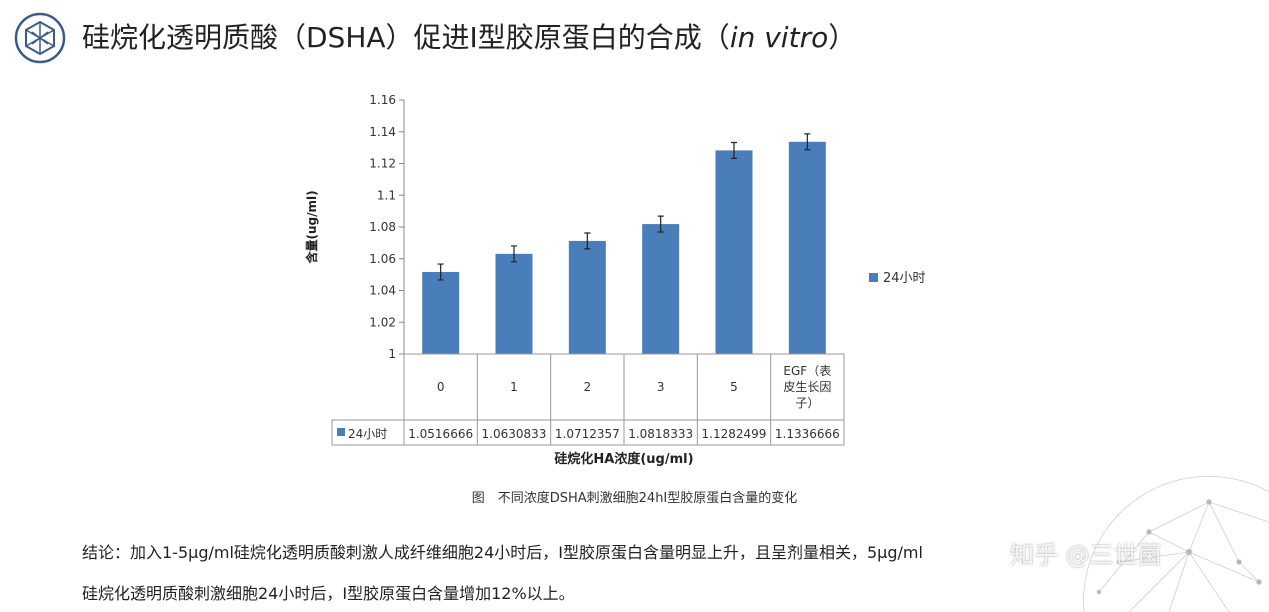  I want to click on table-value: 1.0712357, so click(587, 434).